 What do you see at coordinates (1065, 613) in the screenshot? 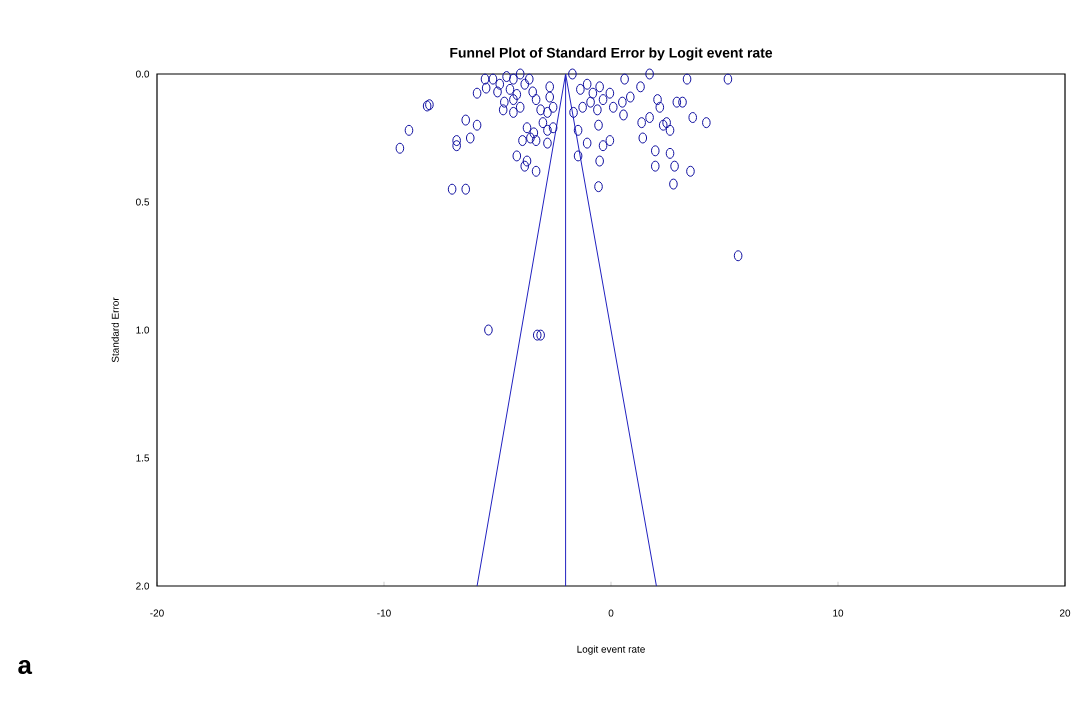
I see `x-tick-label: 20` at bounding box center [1065, 613].